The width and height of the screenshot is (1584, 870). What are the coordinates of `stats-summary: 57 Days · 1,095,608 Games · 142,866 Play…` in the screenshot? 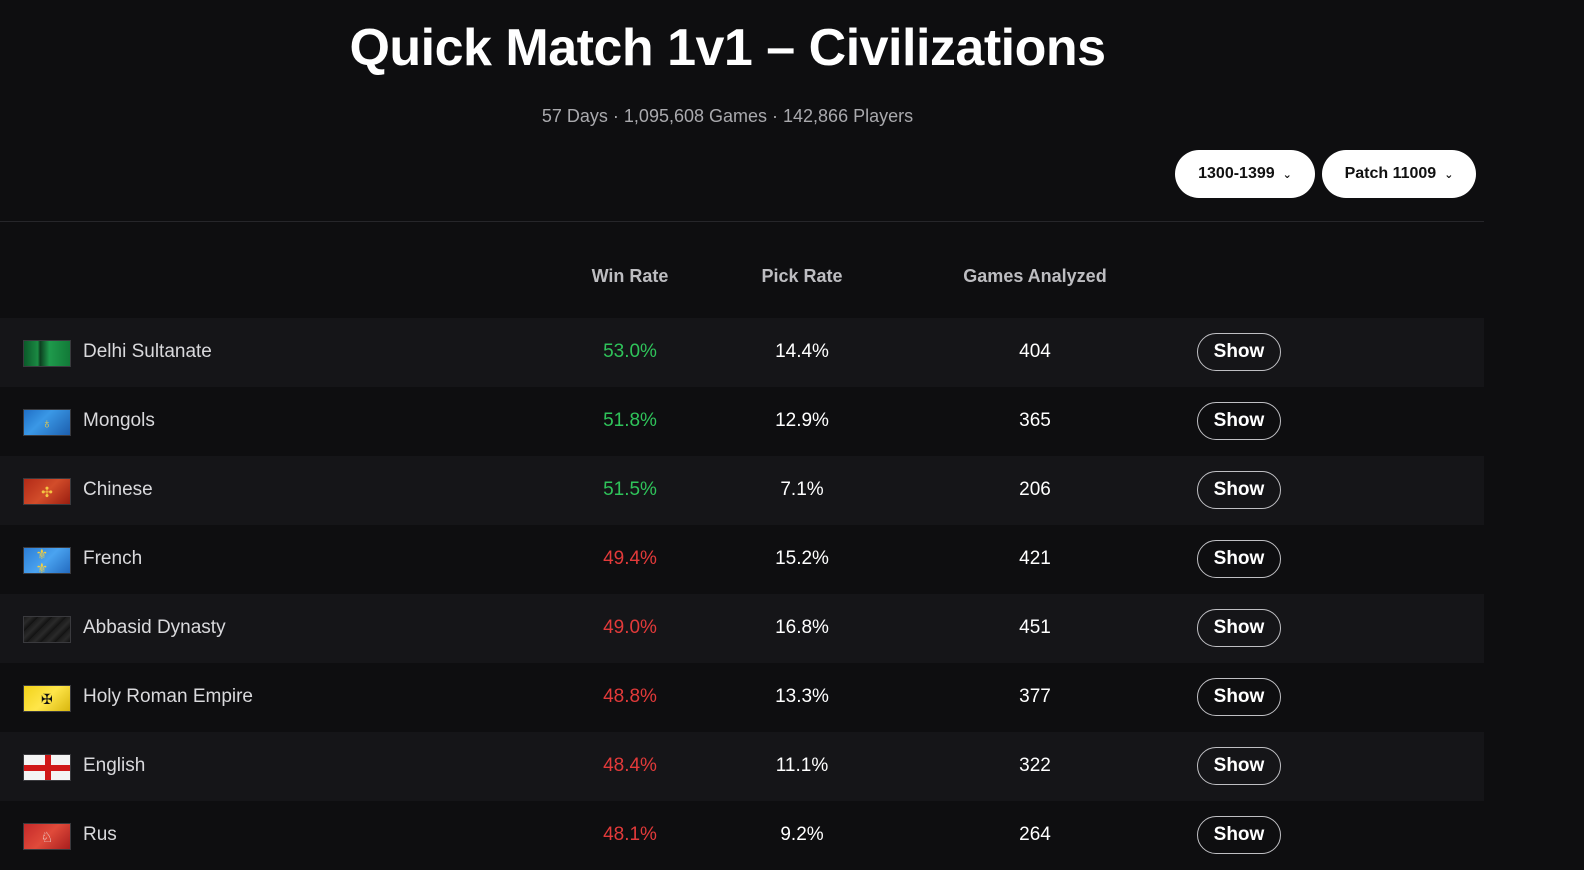 It's located at (727, 116).